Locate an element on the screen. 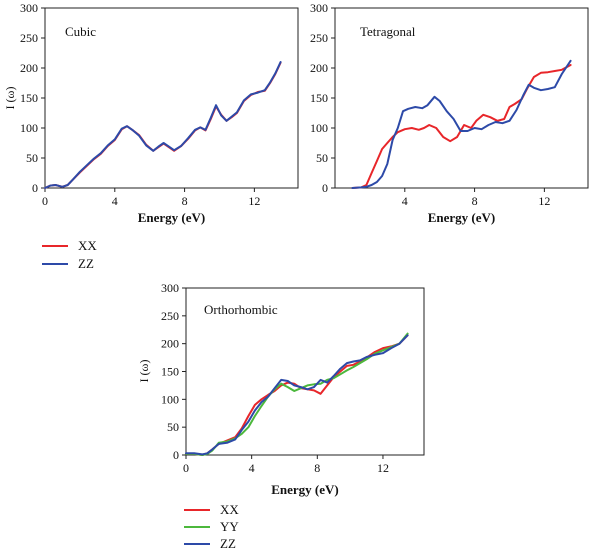 The width and height of the screenshot is (600, 552). series-line-xx is located at coordinates (163, 125).